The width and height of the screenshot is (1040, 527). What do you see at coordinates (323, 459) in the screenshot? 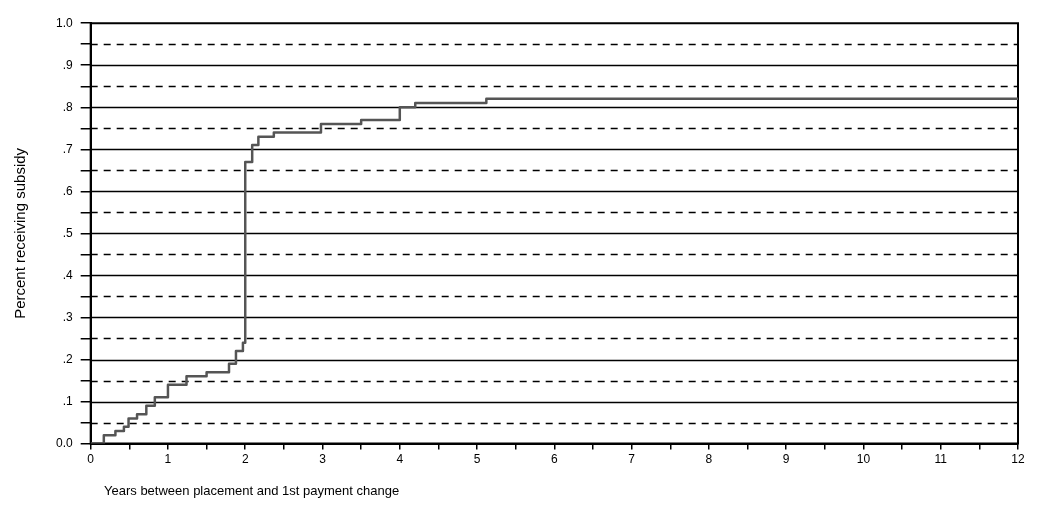
I see `x-tick-label: 3` at bounding box center [323, 459].